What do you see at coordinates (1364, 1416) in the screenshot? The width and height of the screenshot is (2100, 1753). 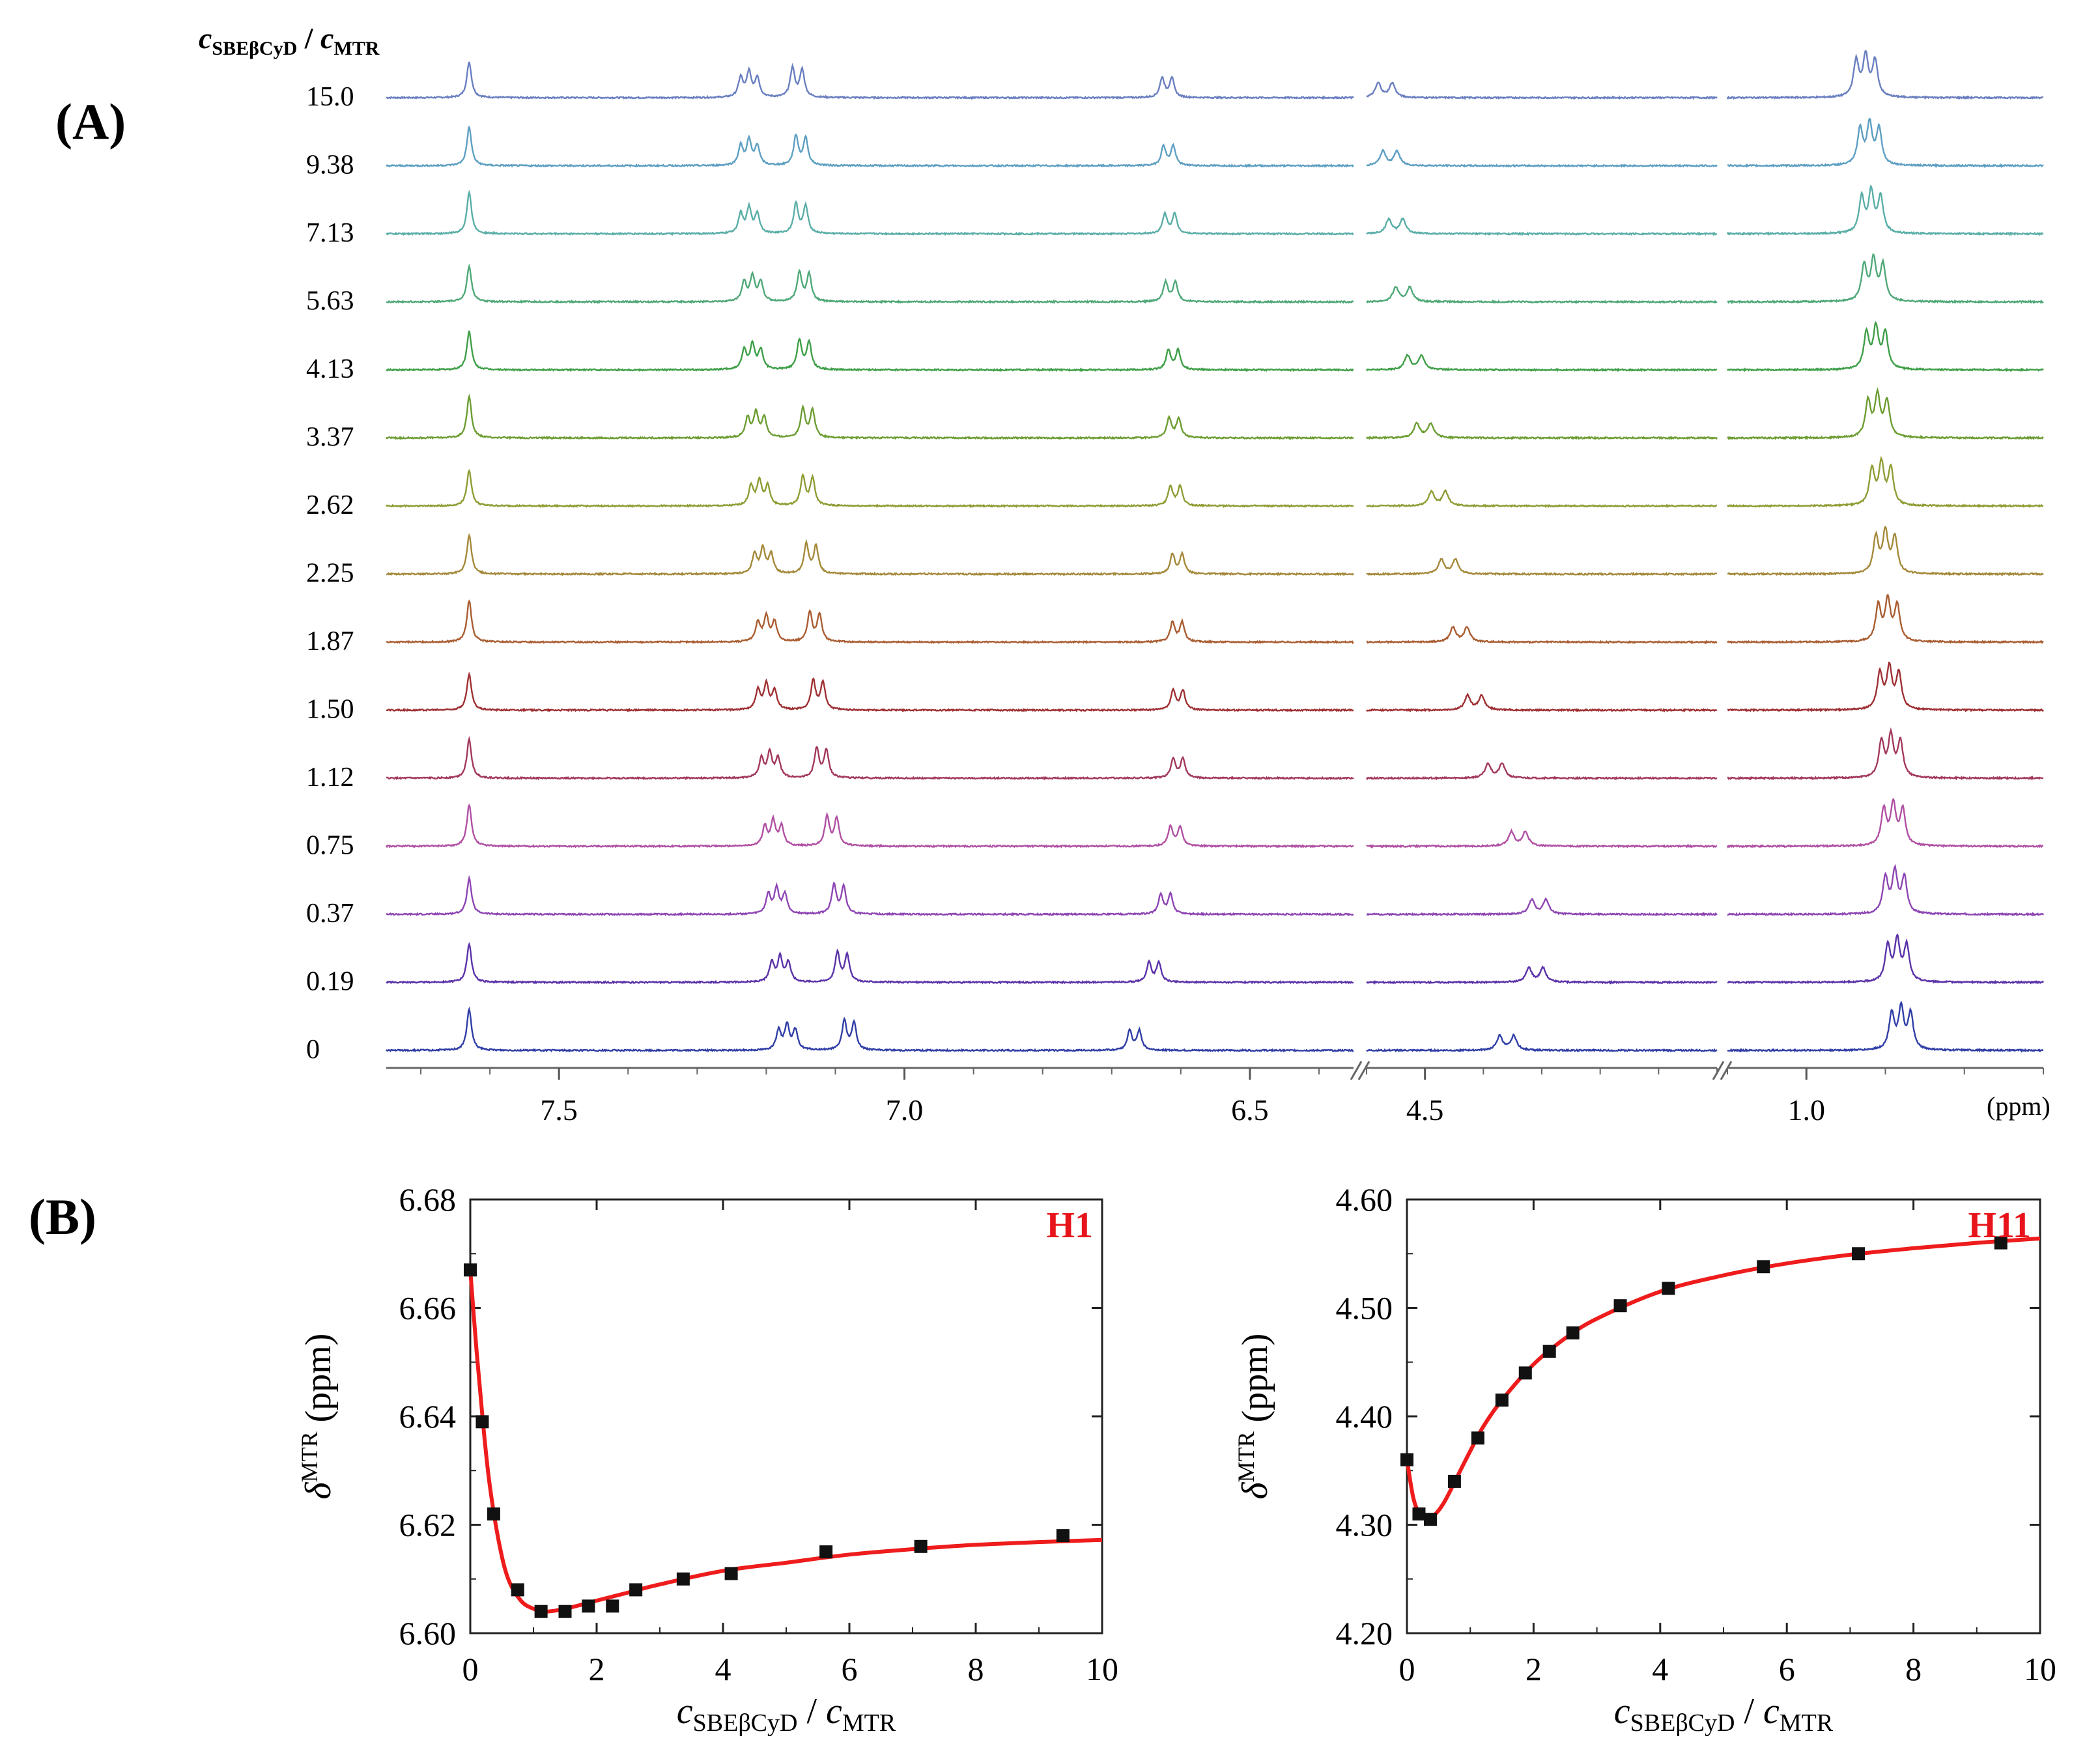 I see `y-tick-label: 4.40` at bounding box center [1364, 1416].